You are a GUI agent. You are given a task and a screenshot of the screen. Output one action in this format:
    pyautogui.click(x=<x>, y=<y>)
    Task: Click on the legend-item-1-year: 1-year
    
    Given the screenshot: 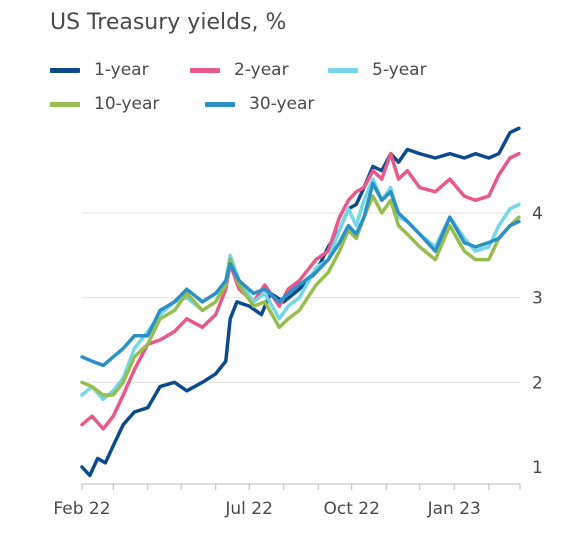 What is the action you would take?
    pyautogui.click(x=99, y=70)
    